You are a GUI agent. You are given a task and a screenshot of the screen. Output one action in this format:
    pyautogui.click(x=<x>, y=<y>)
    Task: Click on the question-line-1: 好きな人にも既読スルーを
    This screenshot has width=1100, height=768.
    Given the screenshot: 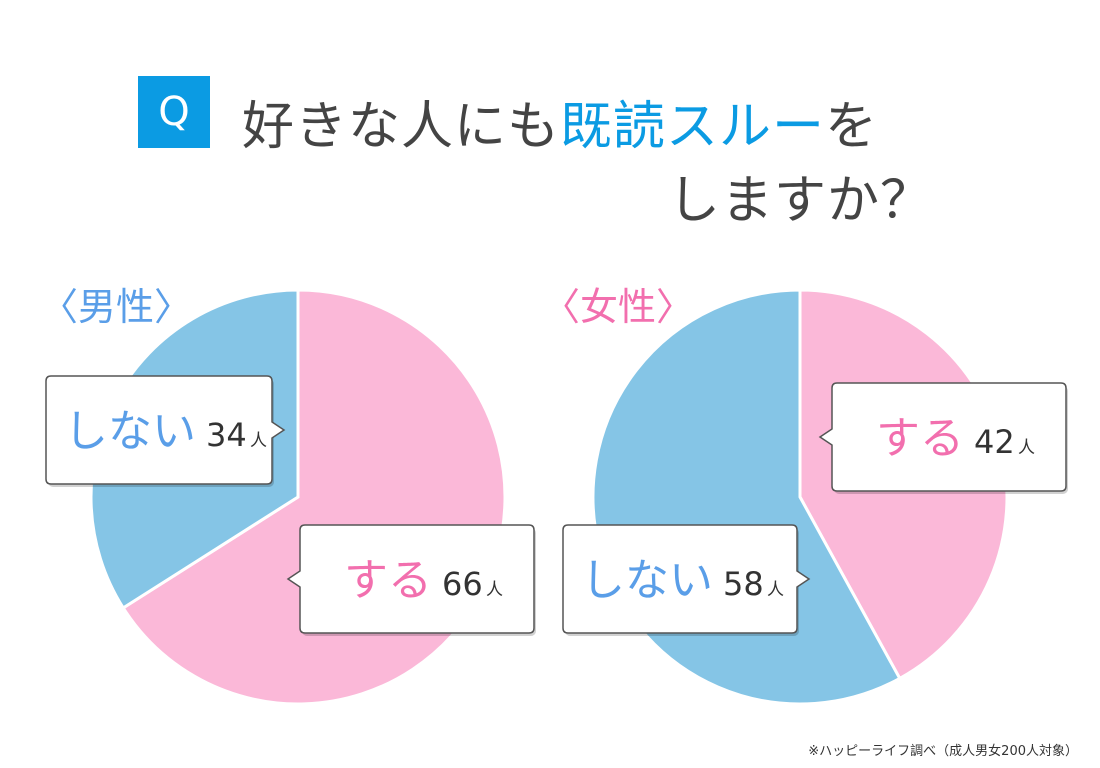 What is the action you would take?
    pyautogui.click(x=560, y=121)
    